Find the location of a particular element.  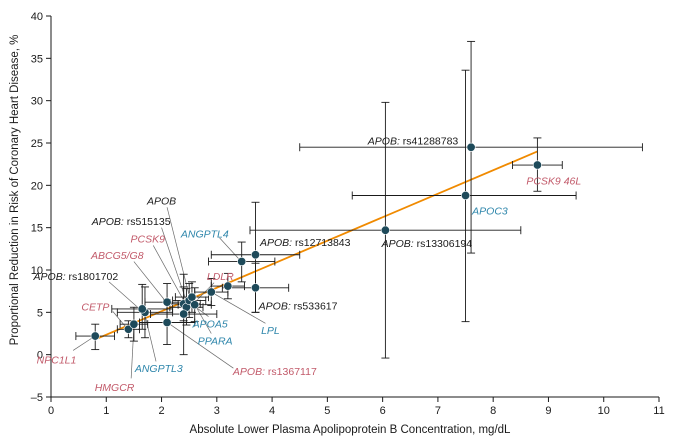

point-label-gene: ABCG5/G8 is located at coordinates (117, 256).